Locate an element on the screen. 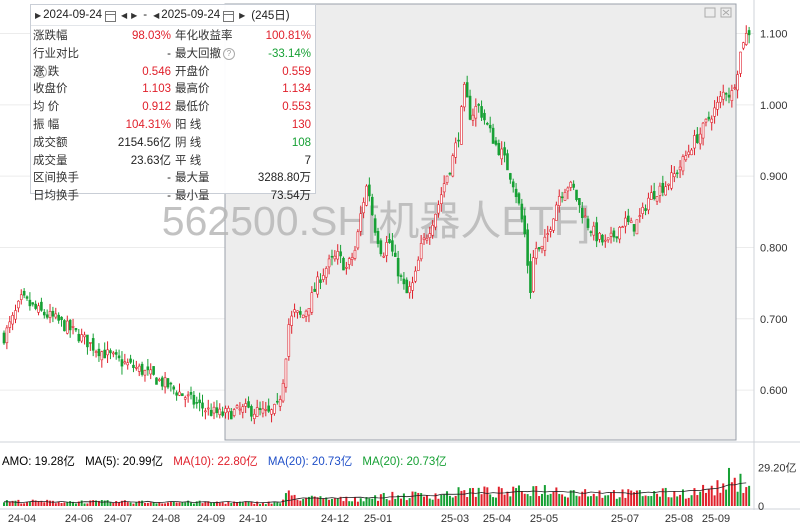 The height and width of the screenshot is (526, 800). stats-value: 0.553 is located at coordinates (296, 107).